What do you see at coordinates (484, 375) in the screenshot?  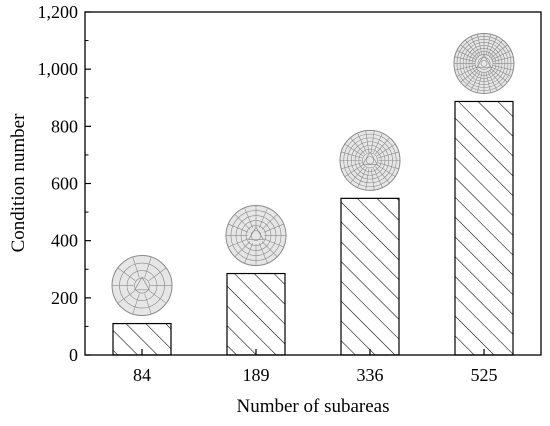 I see `x-tick-label: 525` at bounding box center [484, 375].